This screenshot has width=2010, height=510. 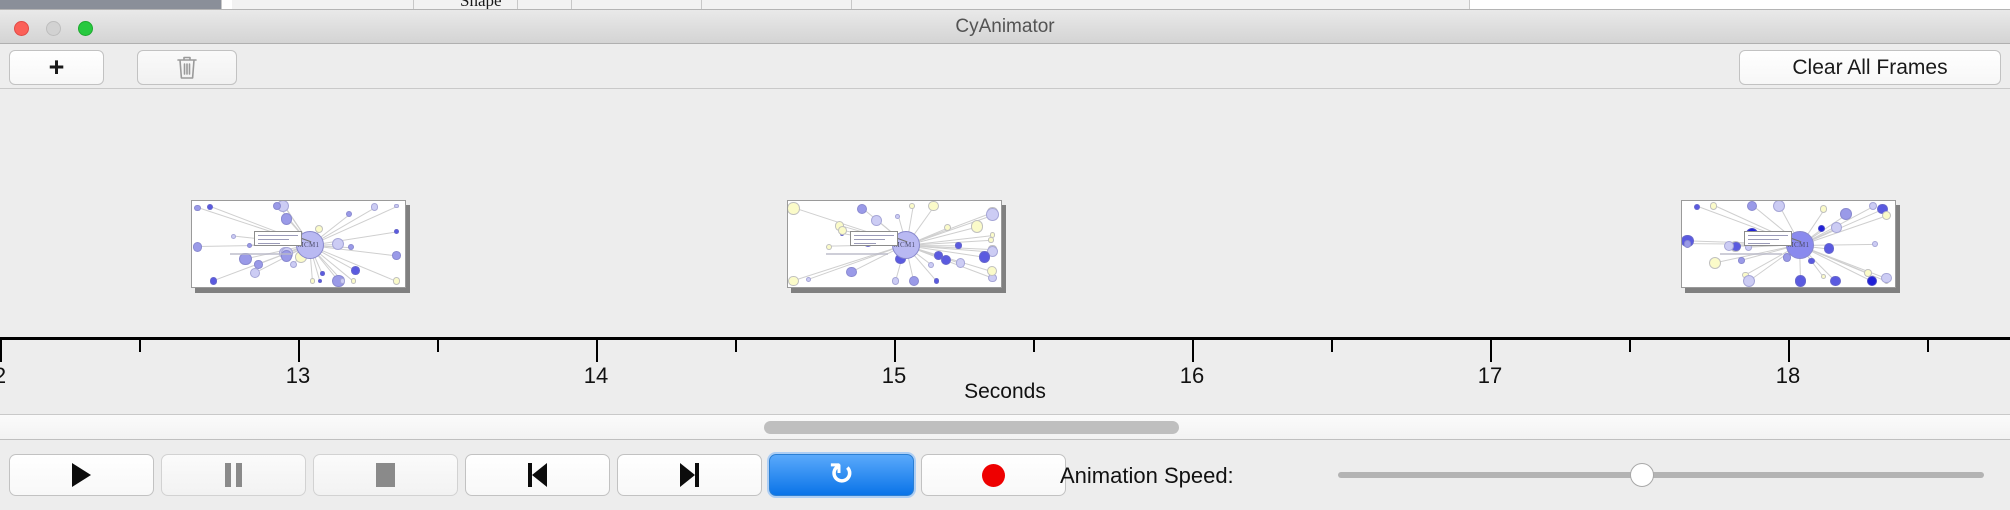 I want to click on bg-tab-selected, so click(x=111, y=4).